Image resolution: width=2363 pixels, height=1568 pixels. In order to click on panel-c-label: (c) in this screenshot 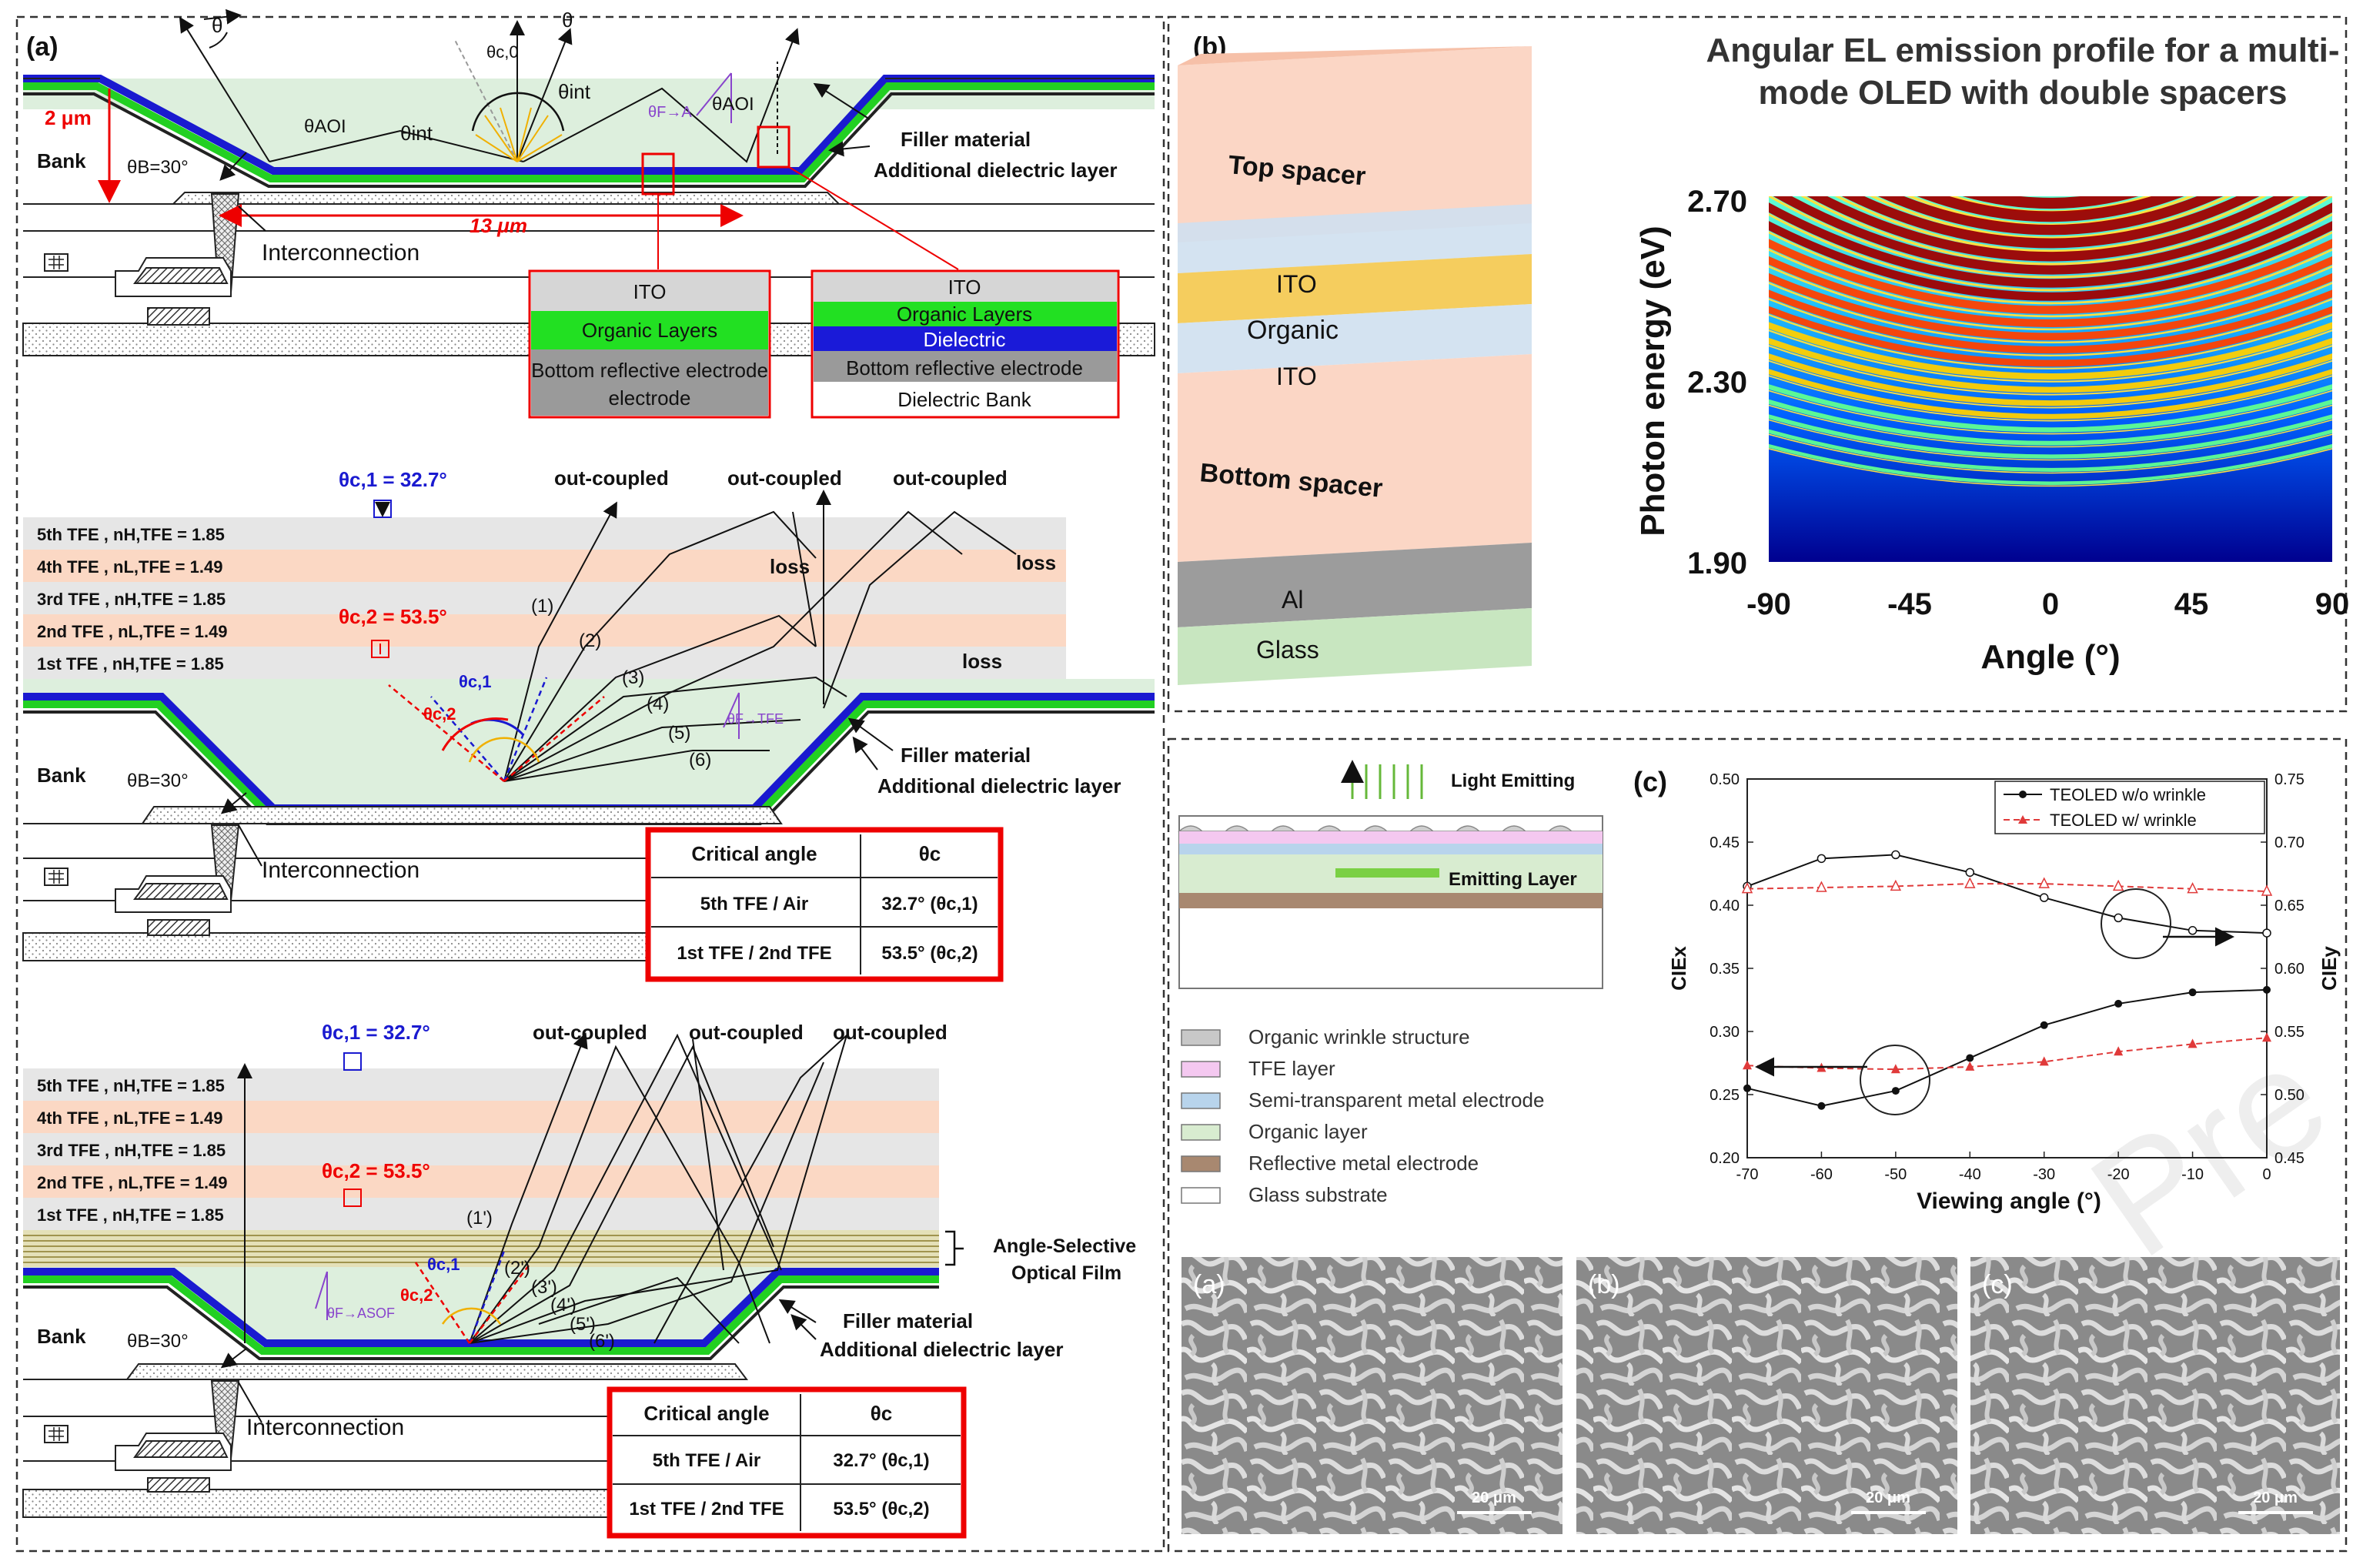, I will do `click(1650, 781)`.